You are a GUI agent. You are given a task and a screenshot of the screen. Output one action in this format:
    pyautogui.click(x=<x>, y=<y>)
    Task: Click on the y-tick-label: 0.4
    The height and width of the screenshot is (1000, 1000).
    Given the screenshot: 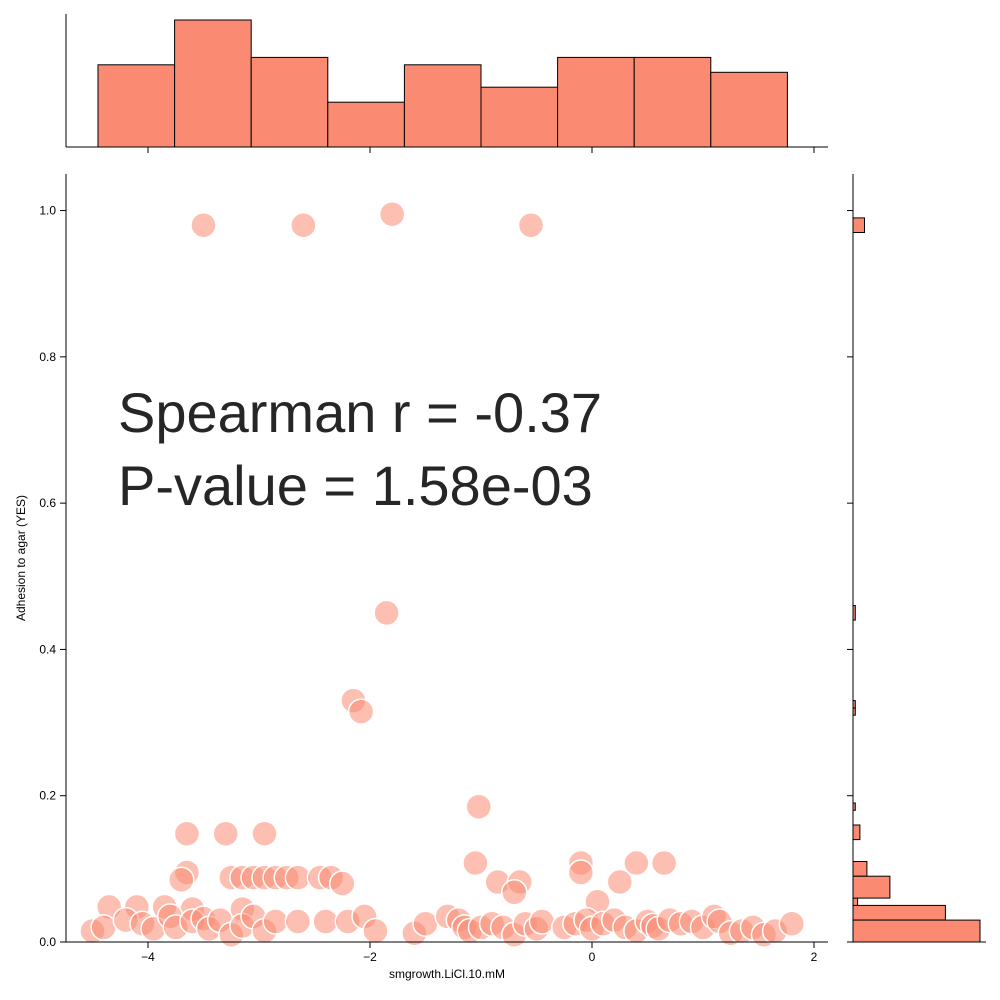 What is the action you would take?
    pyautogui.click(x=47, y=649)
    